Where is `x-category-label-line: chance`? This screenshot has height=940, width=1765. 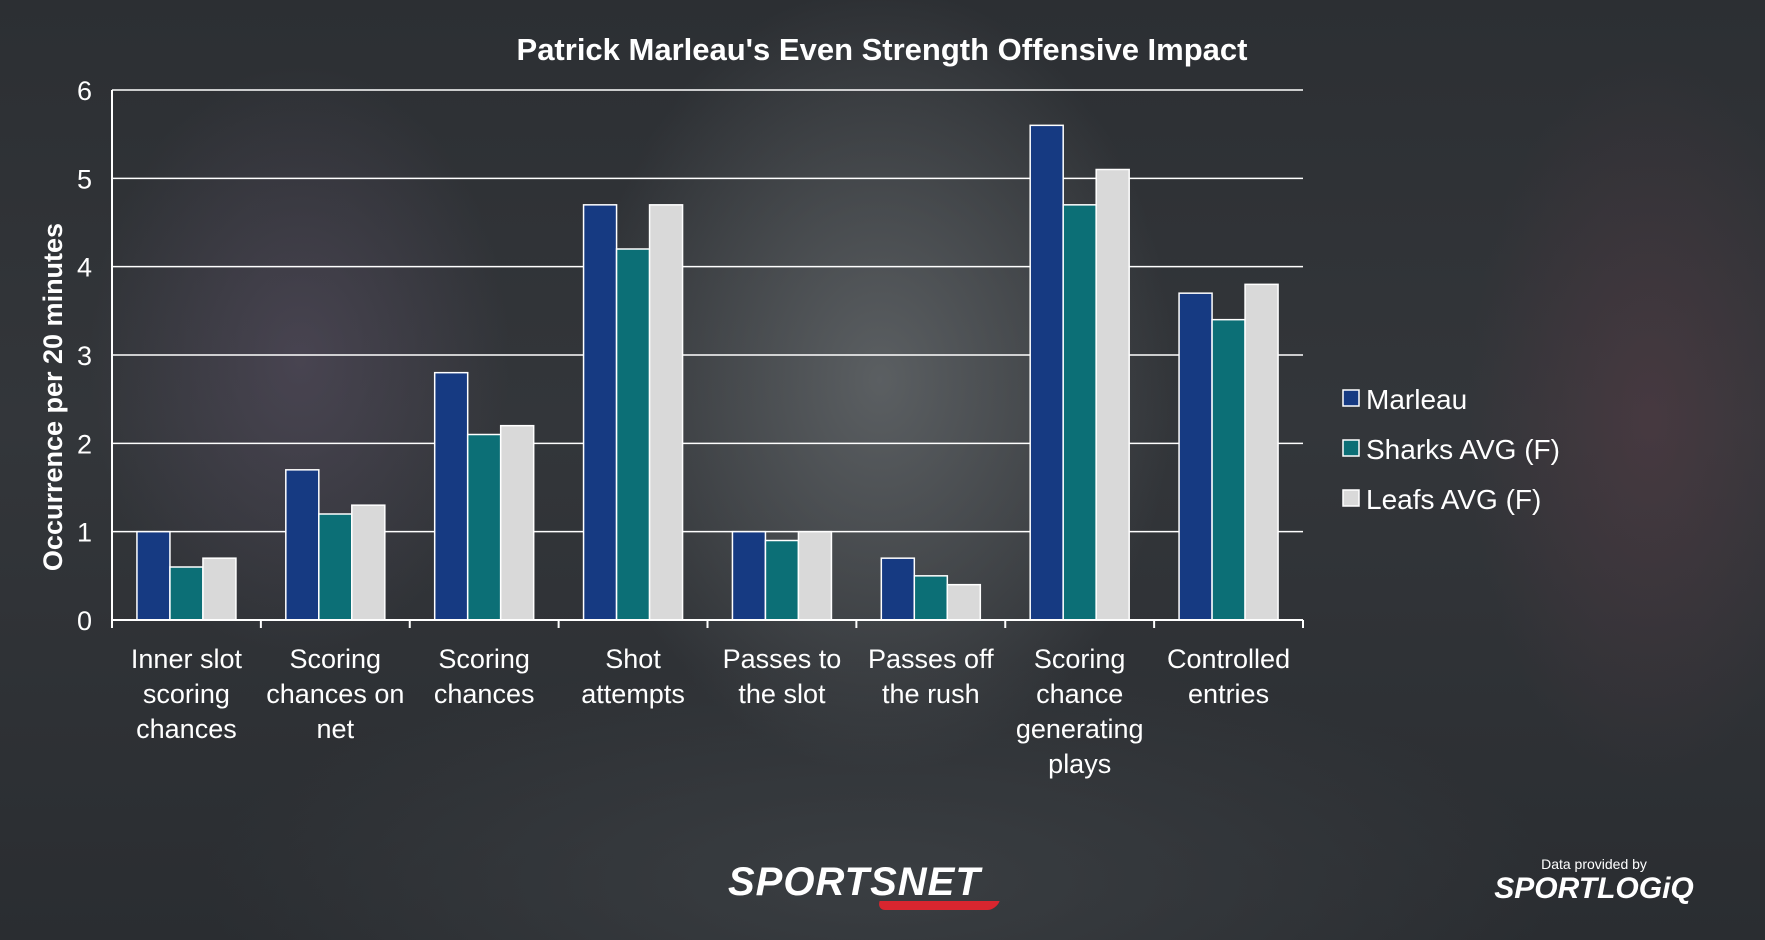 x-category-label-line: chance is located at coordinates (1079, 694).